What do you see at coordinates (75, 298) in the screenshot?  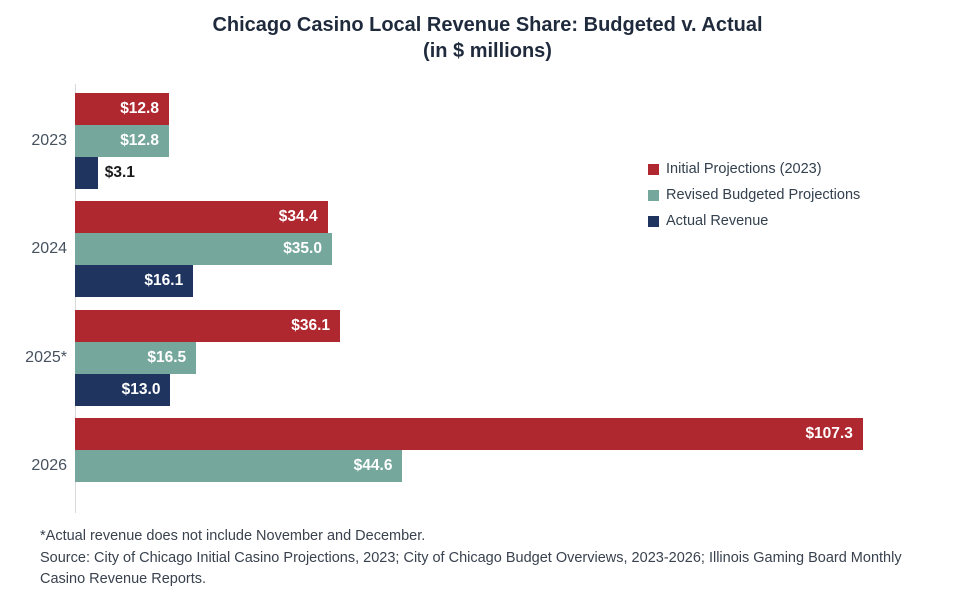 I see `y-axis-line` at bounding box center [75, 298].